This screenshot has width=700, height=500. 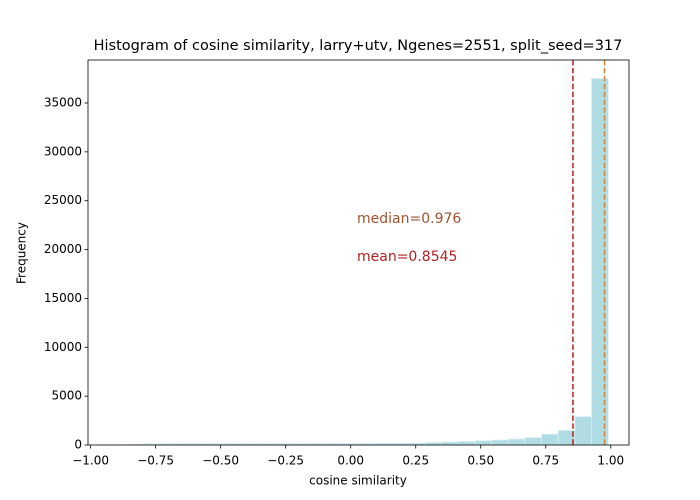 I want to click on x-tick-label: −1.00, so click(x=90, y=461).